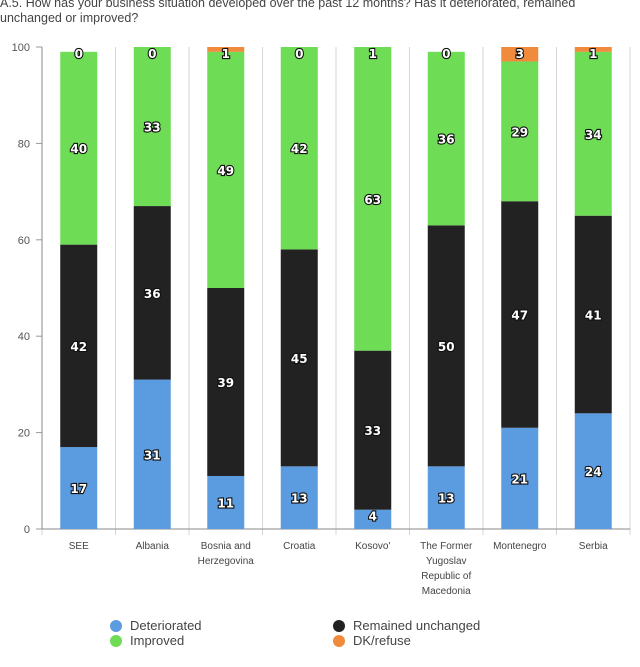 Image resolution: width=640 pixels, height=667 pixels. I want to click on data-label: 29, so click(519, 132).